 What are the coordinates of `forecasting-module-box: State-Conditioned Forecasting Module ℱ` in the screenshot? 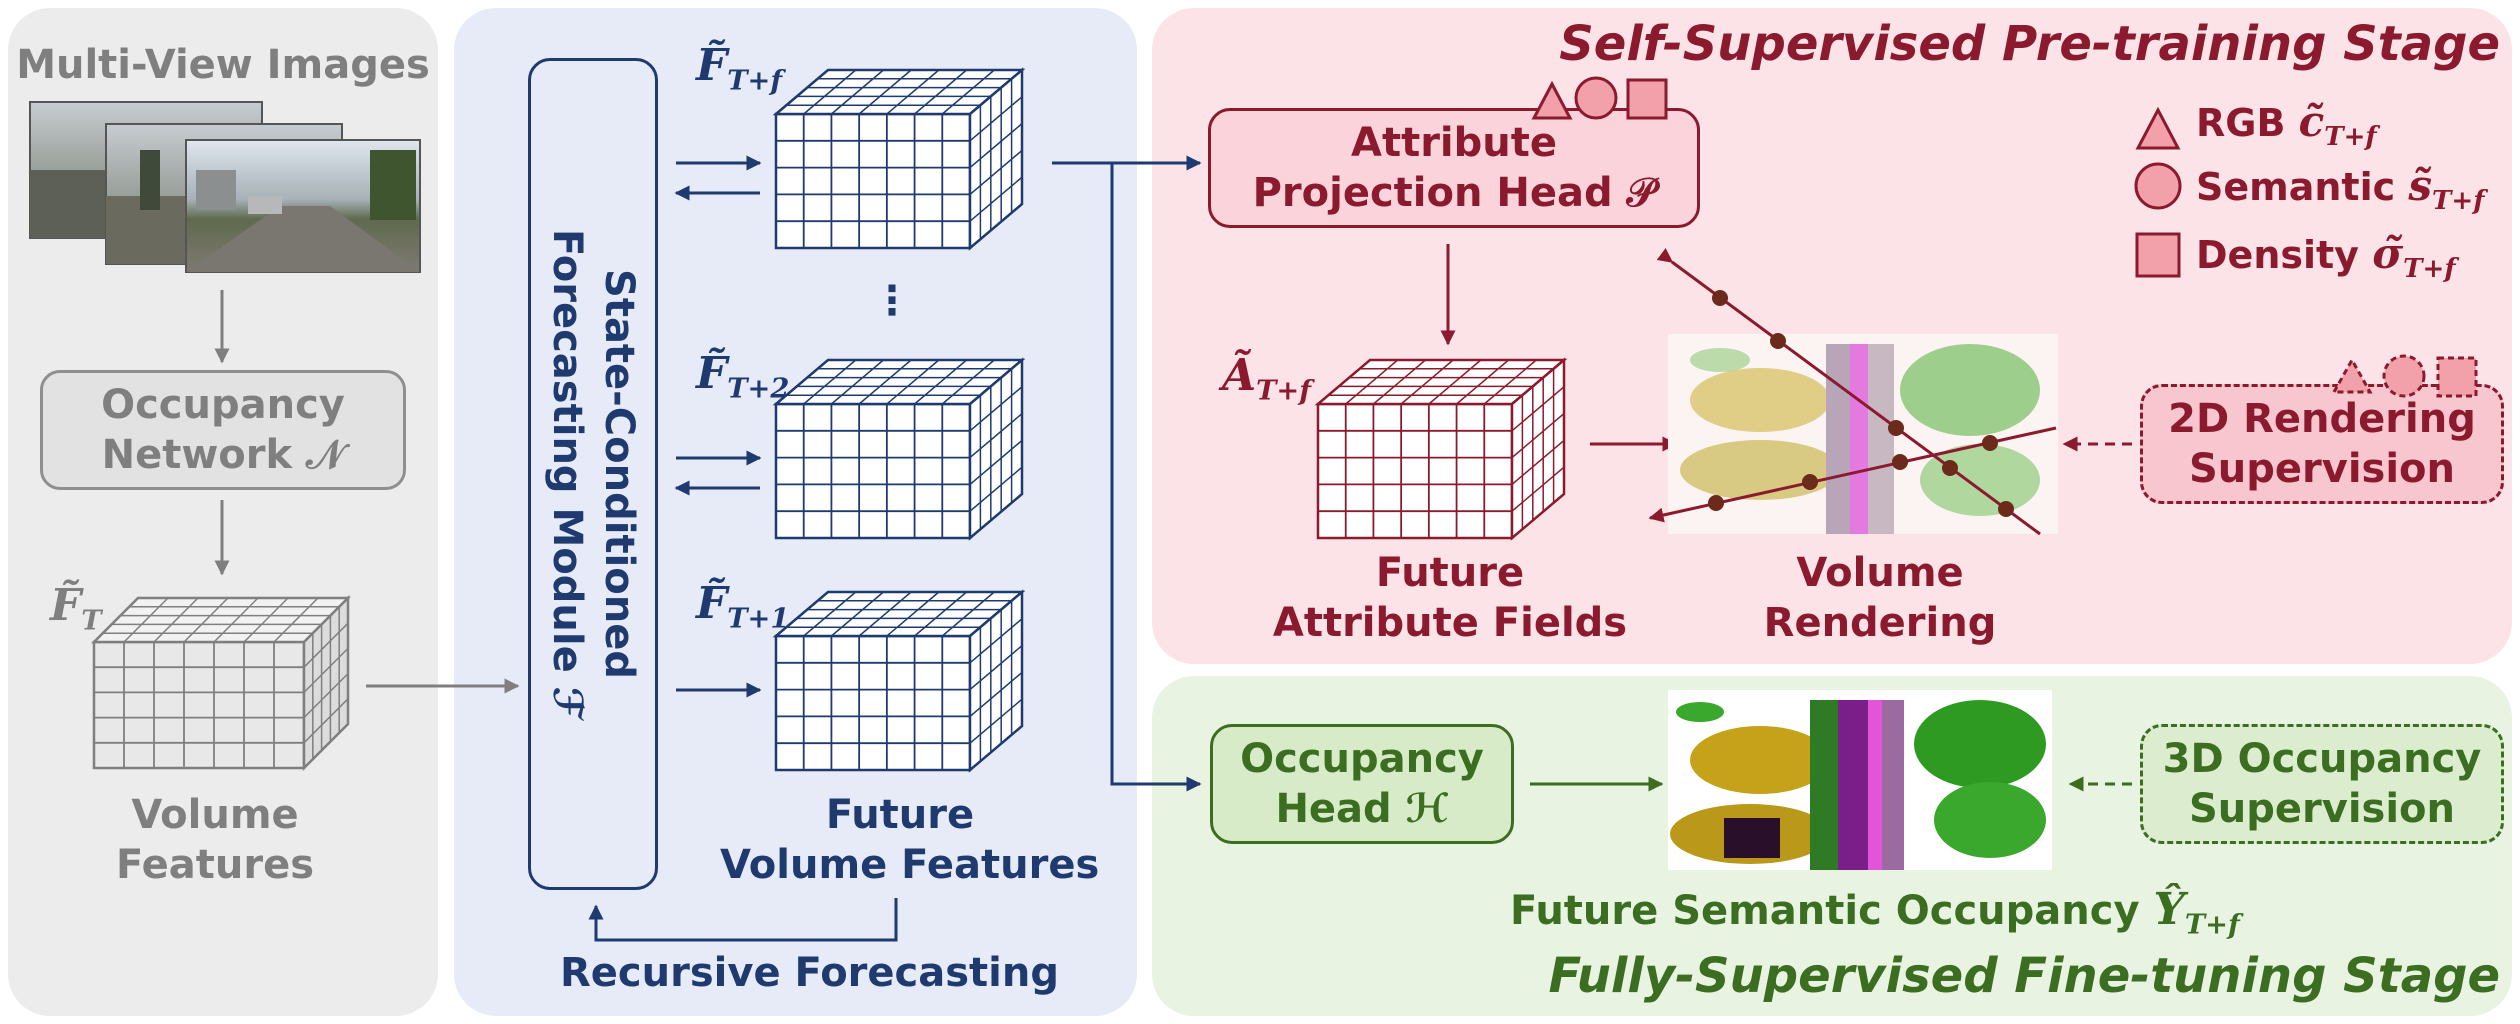 It's located at (593, 474).